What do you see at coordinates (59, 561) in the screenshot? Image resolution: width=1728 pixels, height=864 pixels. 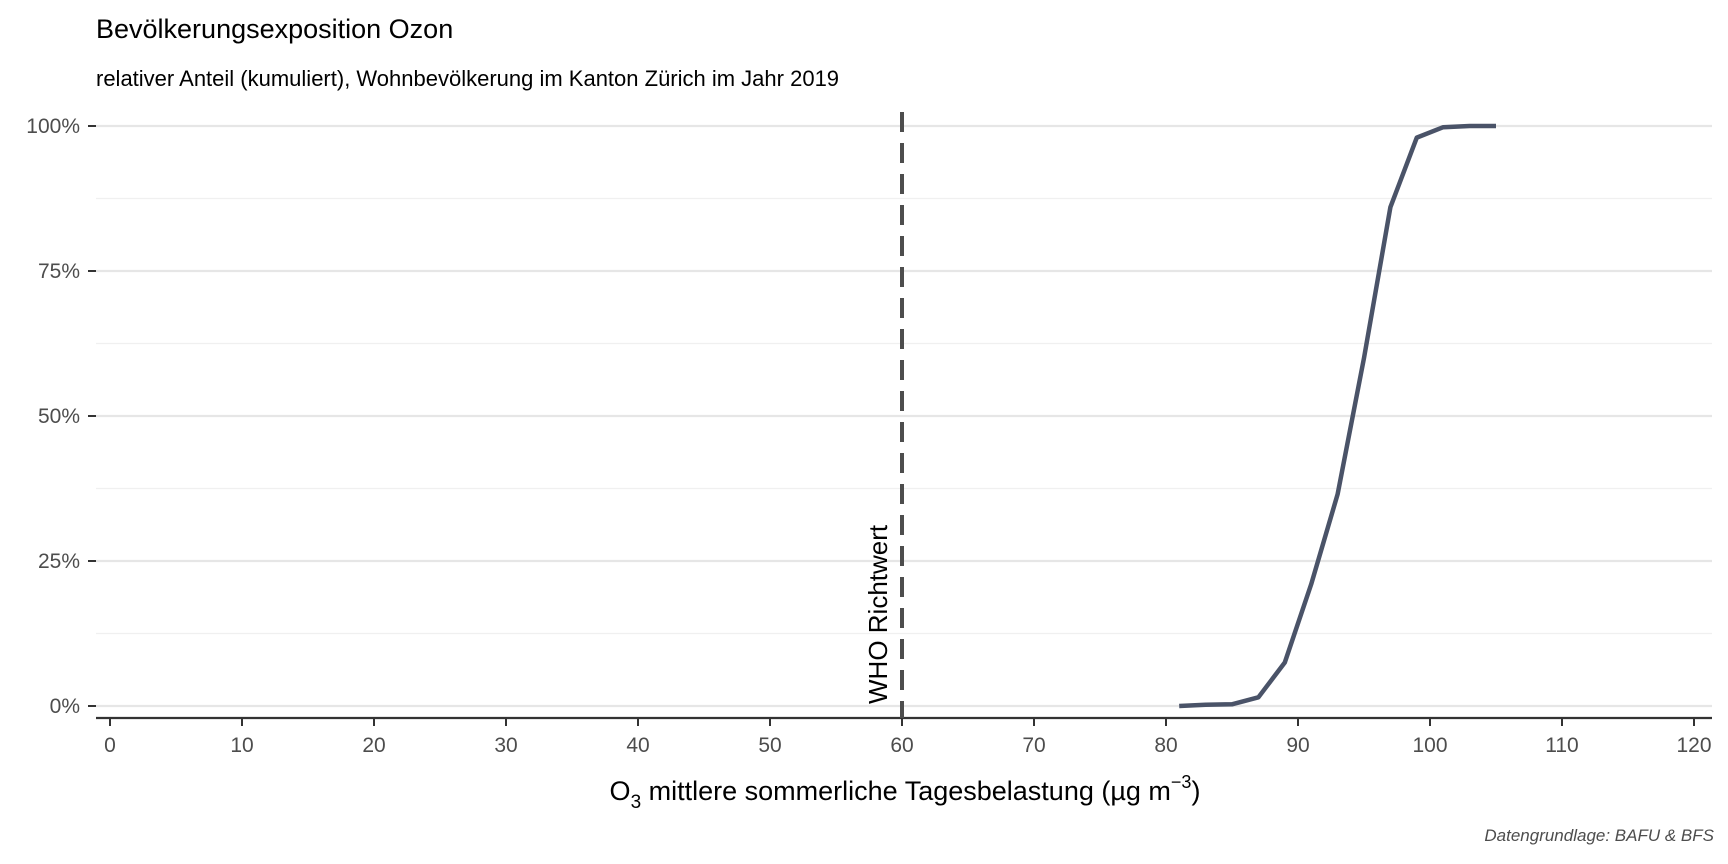 I see `y-tick-label: 25%` at bounding box center [59, 561].